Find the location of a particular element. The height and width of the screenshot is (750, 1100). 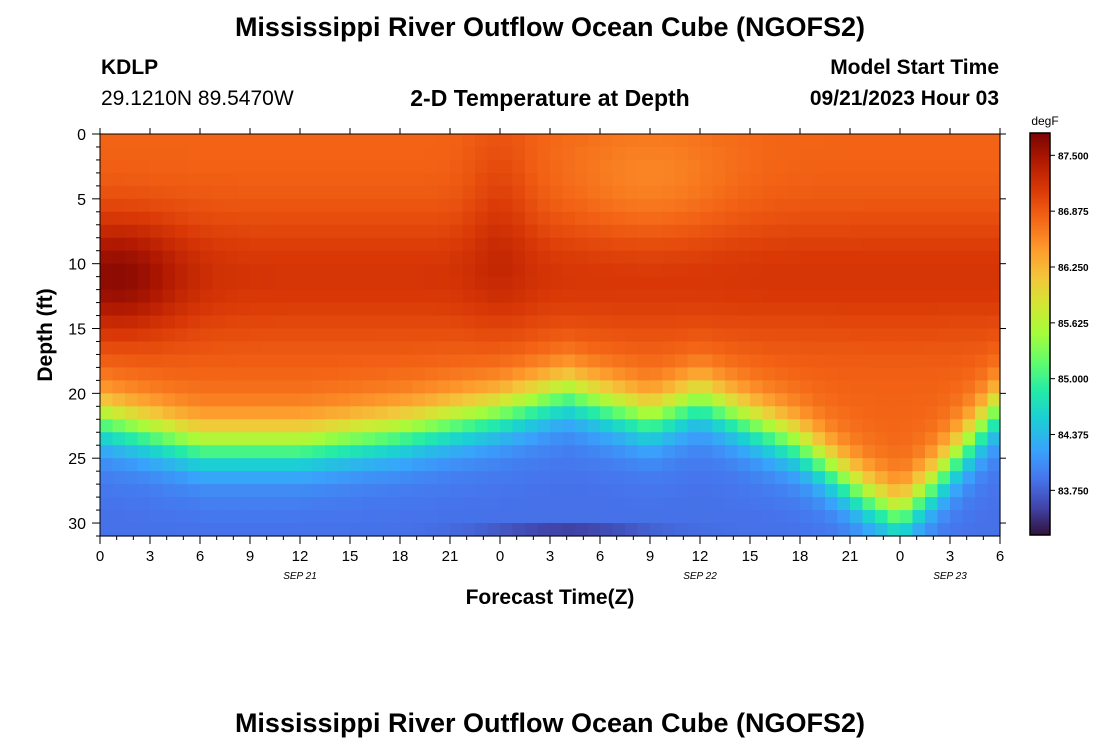

colorbar-unit: degF is located at coordinates (1044, 121).